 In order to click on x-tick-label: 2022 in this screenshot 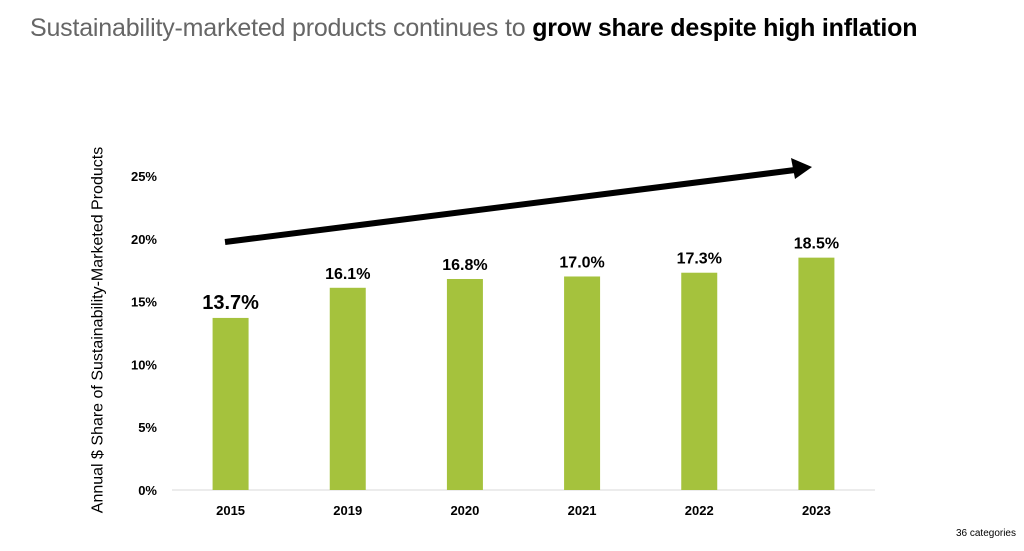, I will do `click(699, 510)`.